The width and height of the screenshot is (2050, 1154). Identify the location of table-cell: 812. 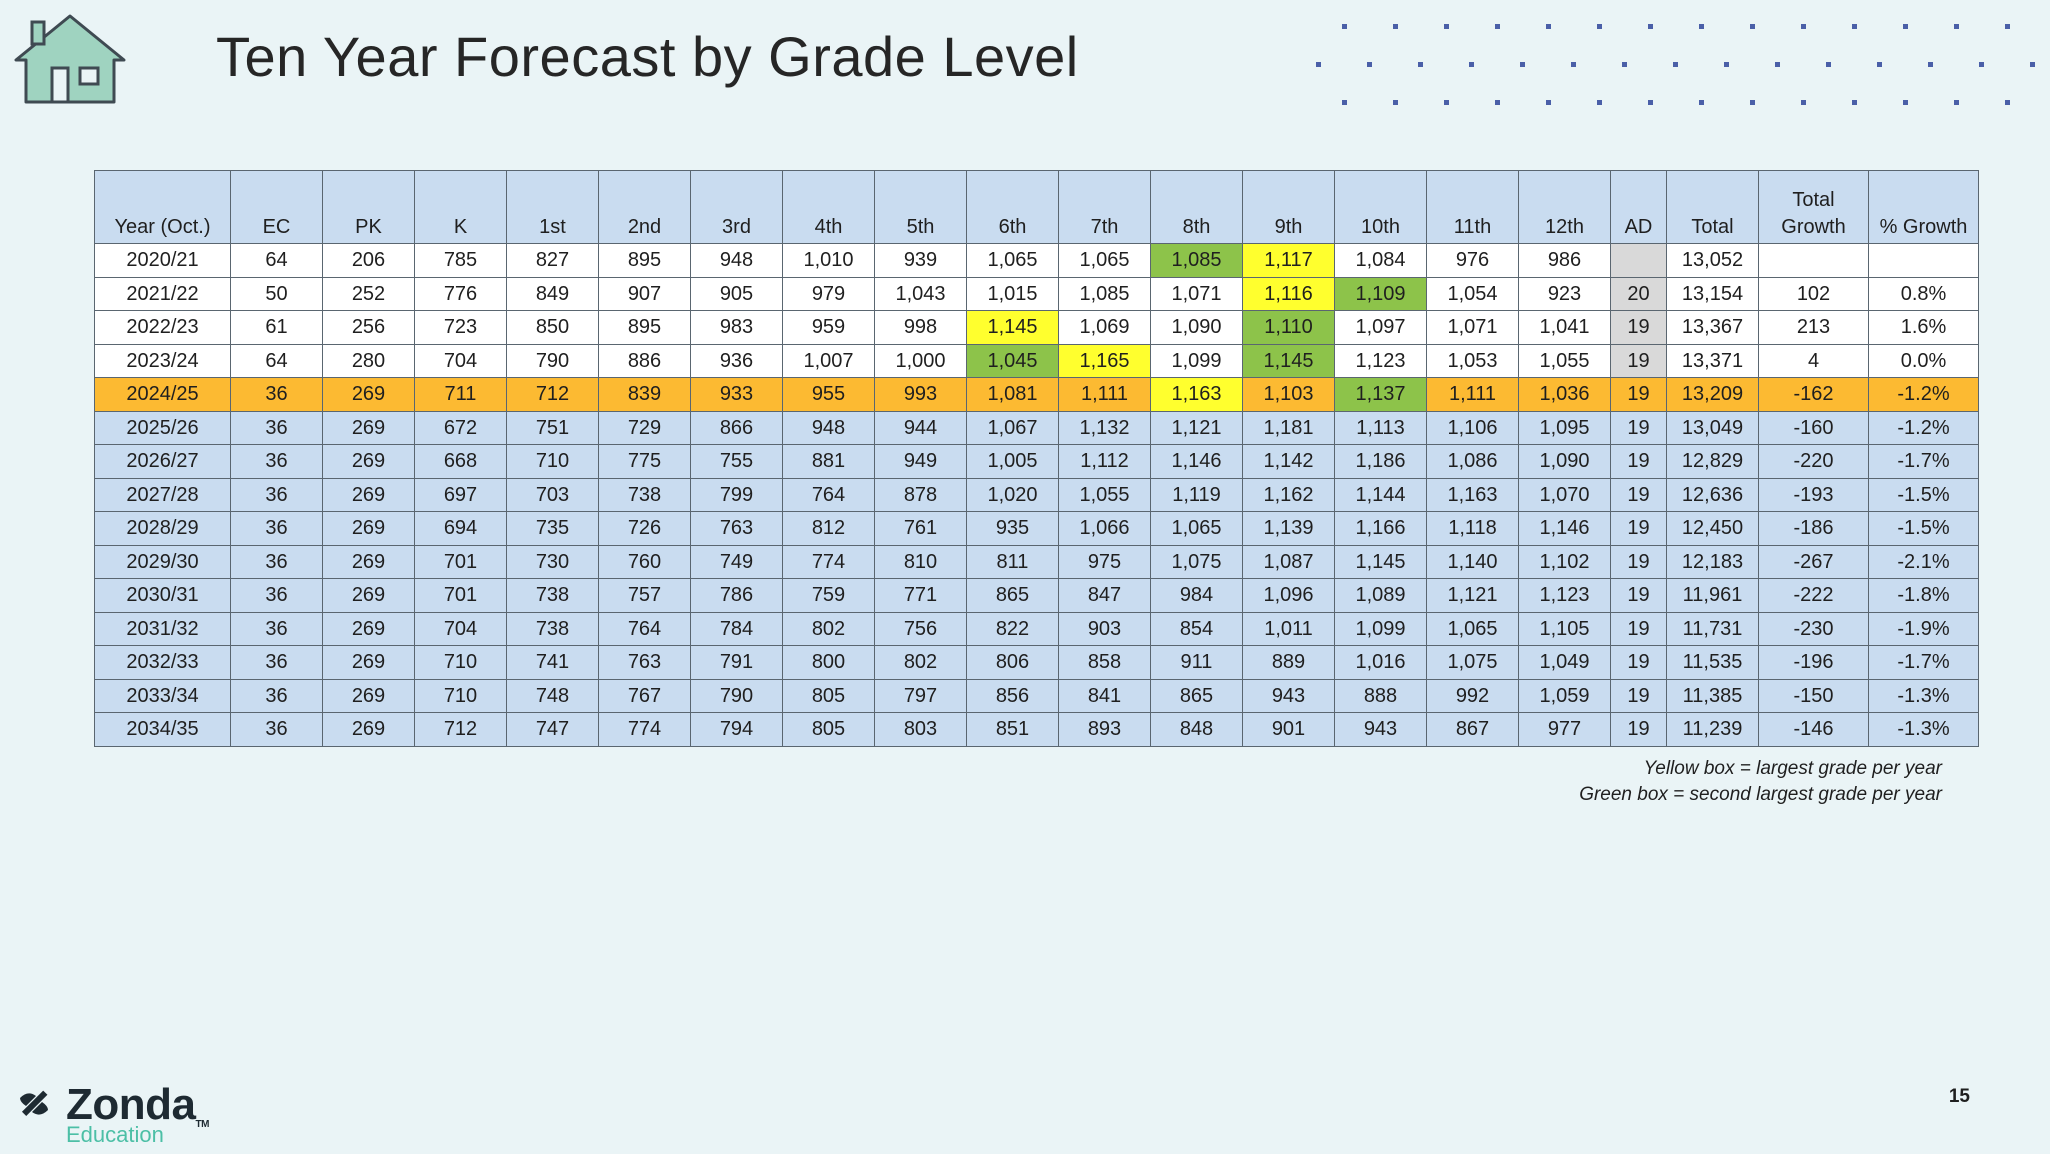
(828, 528).